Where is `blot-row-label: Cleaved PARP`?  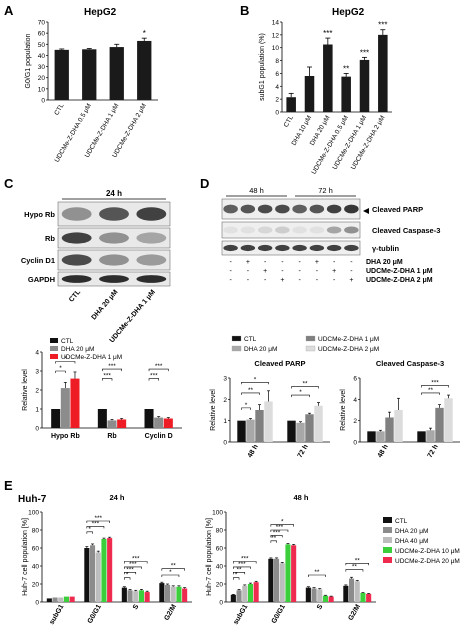 blot-row-label: Cleaved PARP is located at coordinates (397, 209).